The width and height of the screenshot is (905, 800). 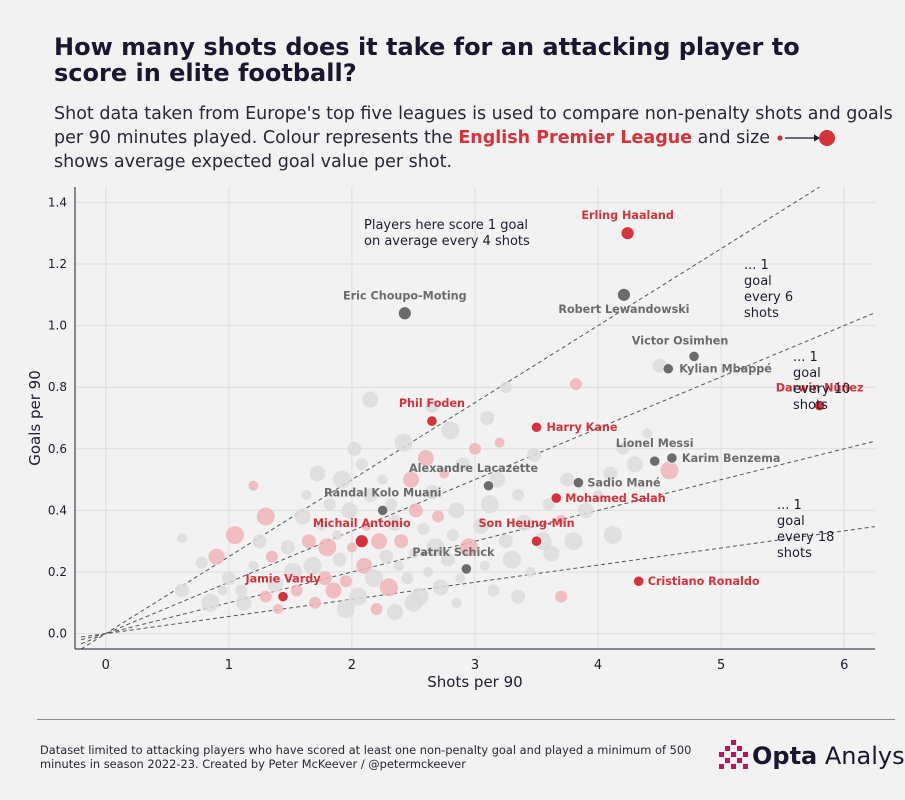 I want to click on x-tick-label: 4, so click(x=598, y=665).